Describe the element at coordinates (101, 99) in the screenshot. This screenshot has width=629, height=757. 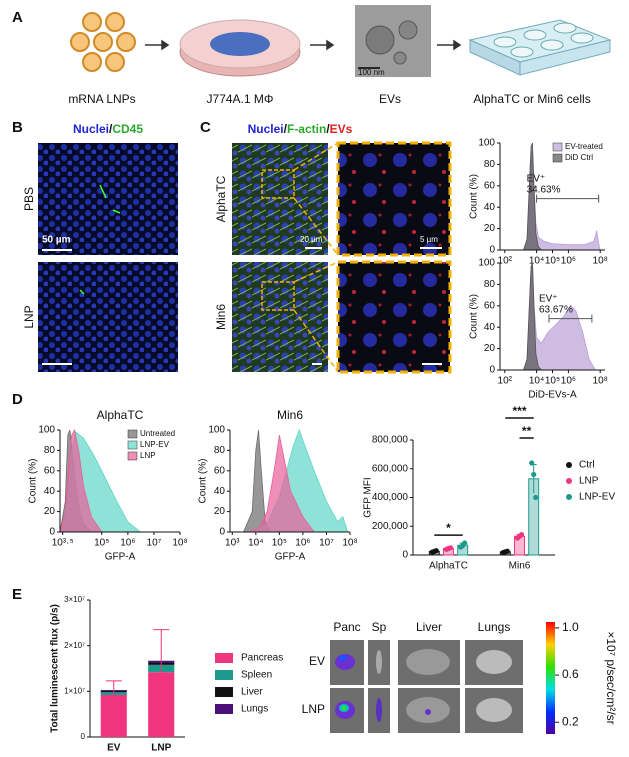
I see `step-label: mRNA LNPs` at that location.